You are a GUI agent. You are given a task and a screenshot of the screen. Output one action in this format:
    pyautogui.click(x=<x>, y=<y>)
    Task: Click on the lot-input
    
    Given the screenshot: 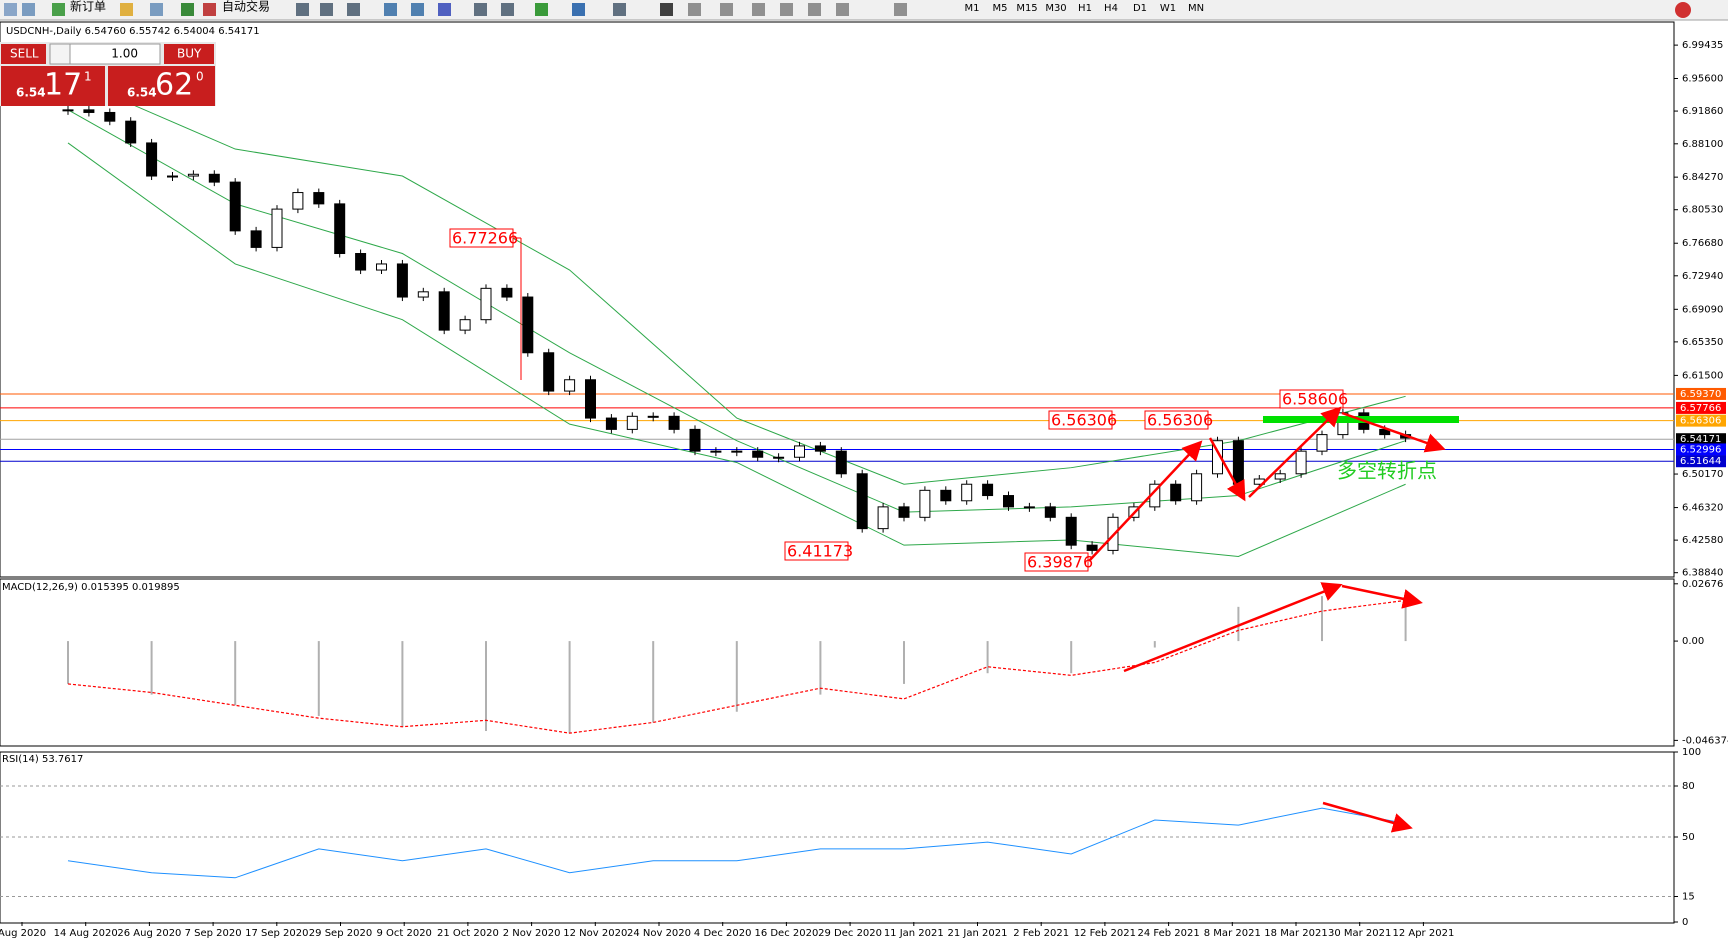 What is the action you would take?
    pyautogui.click(x=115, y=54)
    